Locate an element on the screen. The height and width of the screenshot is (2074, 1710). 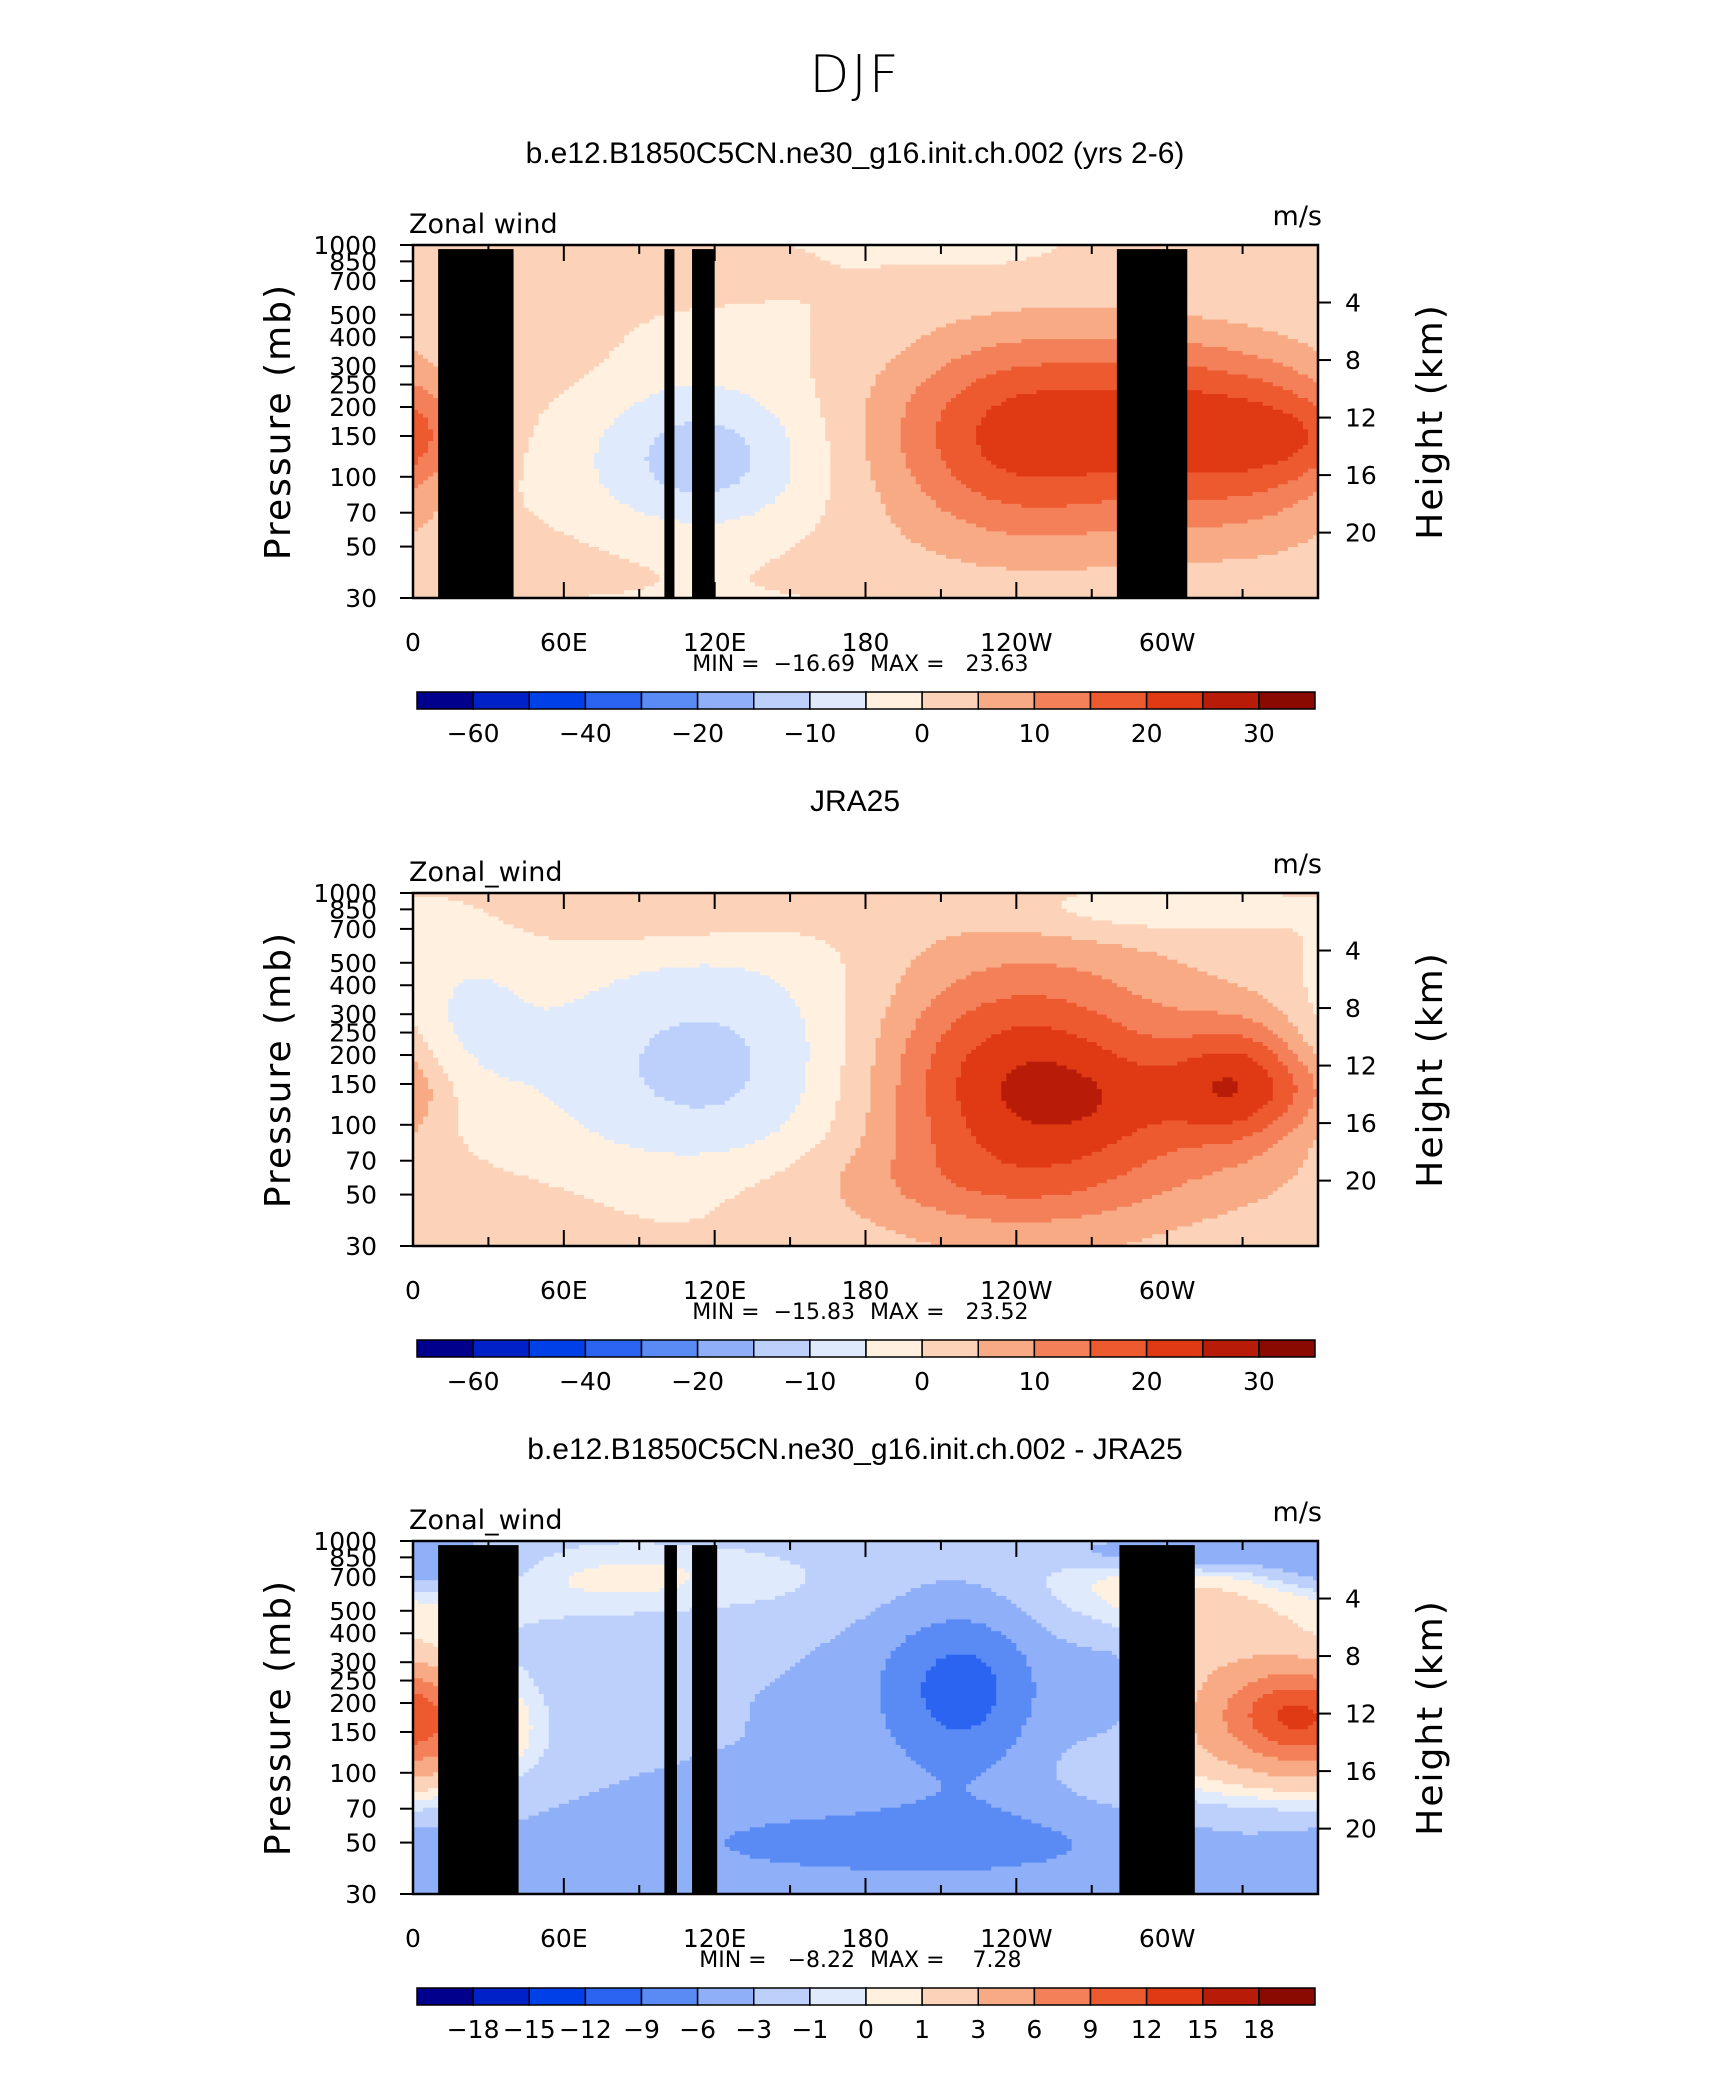
units-label: m/s is located at coordinates (1297, 216).